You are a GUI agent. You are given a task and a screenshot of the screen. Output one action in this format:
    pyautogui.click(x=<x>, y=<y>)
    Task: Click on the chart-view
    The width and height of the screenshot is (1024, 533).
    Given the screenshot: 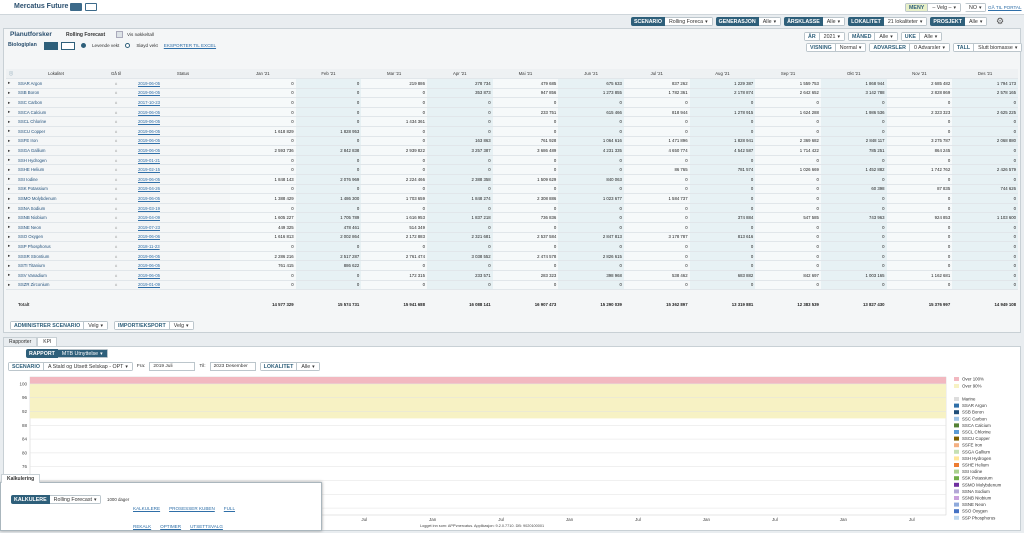 What is the action you would take?
    pyautogui.click(x=68, y=46)
    